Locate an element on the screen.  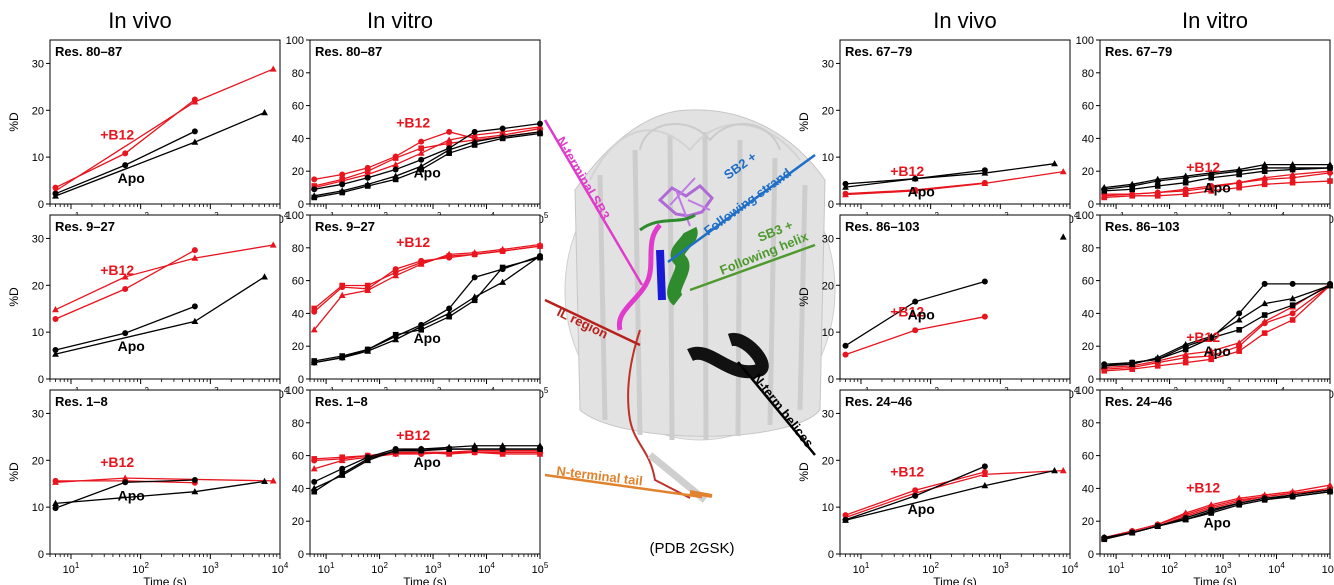
panel-title: Res. 67–79 is located at coordinates (878, 51).